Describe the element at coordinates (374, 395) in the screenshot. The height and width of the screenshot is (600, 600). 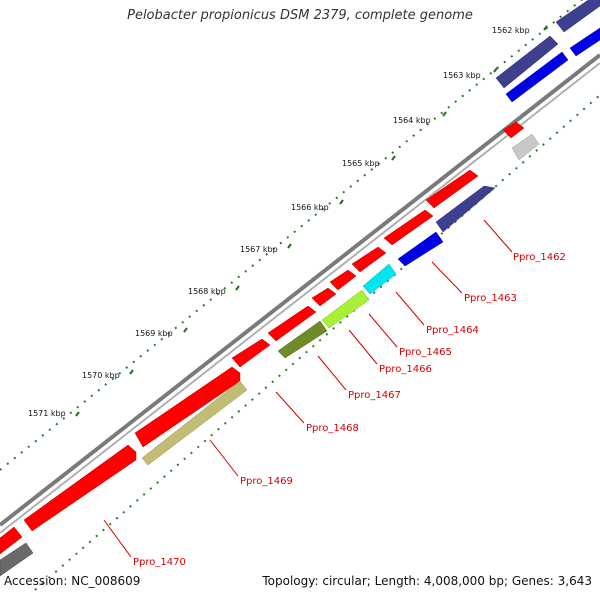
I see `gene-label-ppro-1467: Ppro_1467` at that location.